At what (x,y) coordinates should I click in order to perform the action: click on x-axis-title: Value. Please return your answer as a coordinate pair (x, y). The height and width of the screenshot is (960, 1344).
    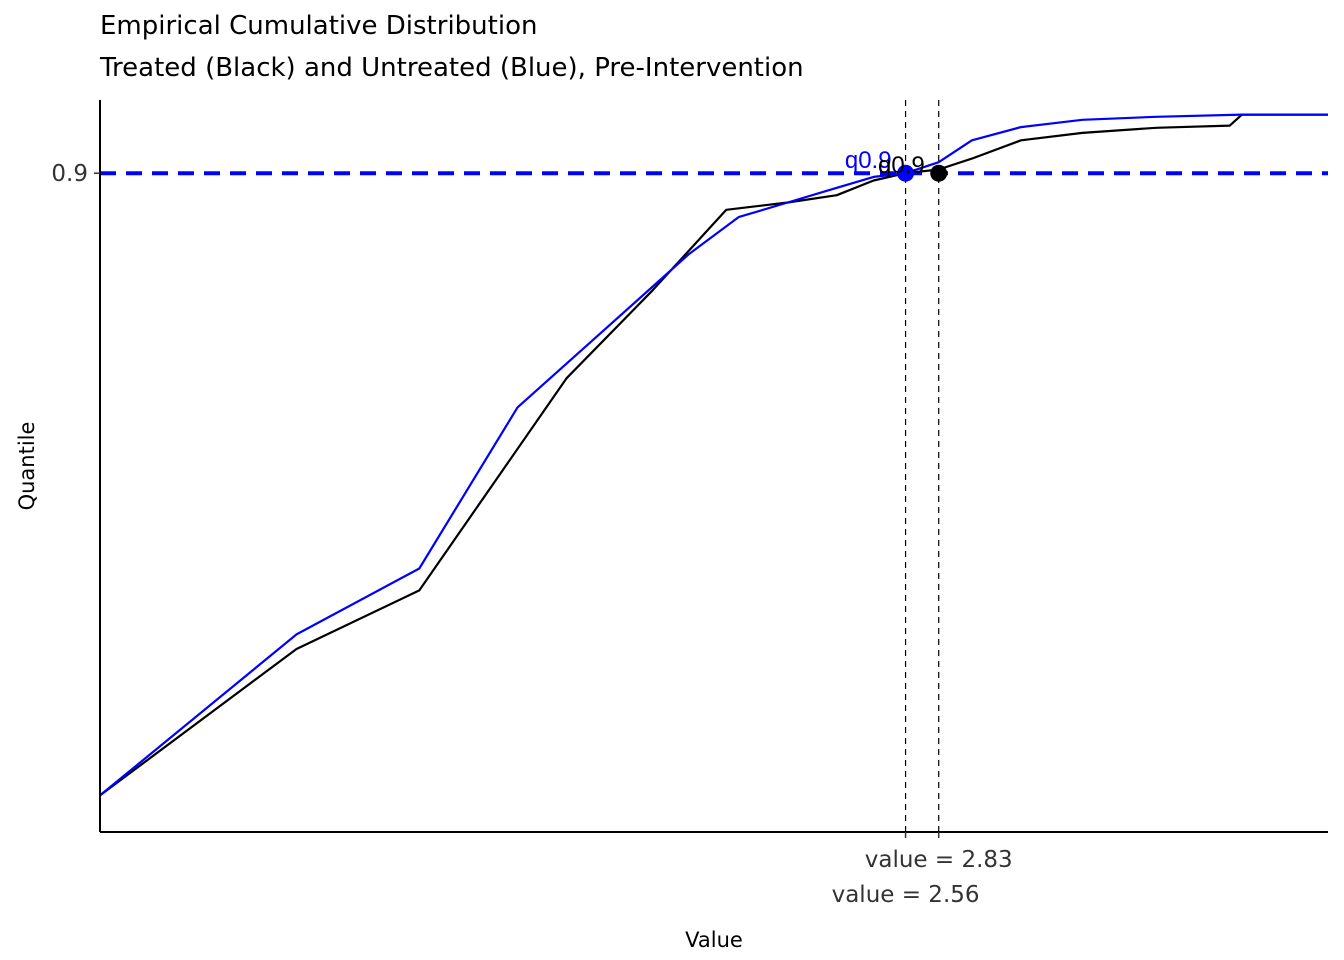
    Looking at the image, I should click on (714, 940).